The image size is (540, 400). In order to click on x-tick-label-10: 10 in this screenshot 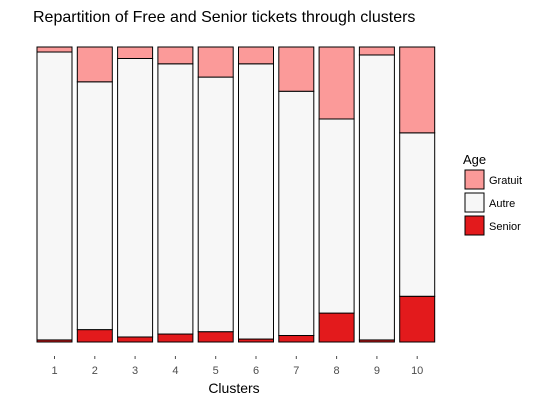, I will do `click(417, 371)`.